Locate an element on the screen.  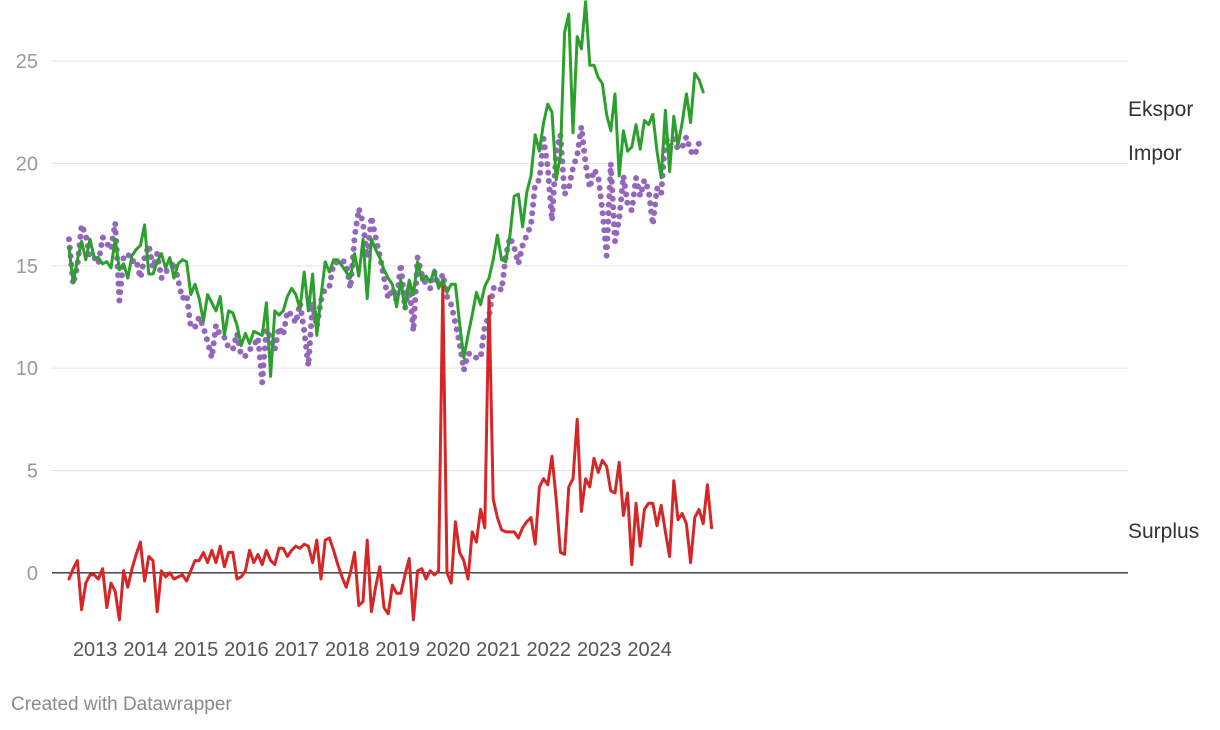
y-tick-label: 20 is located at coordinates (27, 165).